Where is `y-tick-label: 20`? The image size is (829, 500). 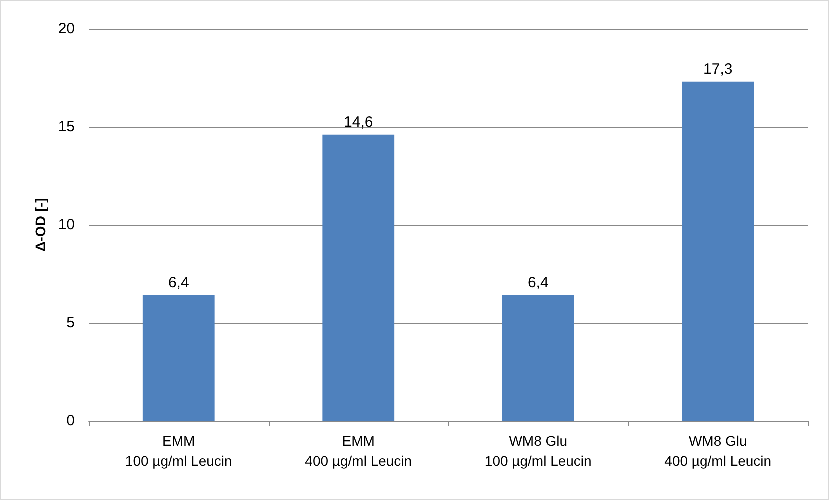 y-tick-label: 20 is located at coordinates (66, 29).